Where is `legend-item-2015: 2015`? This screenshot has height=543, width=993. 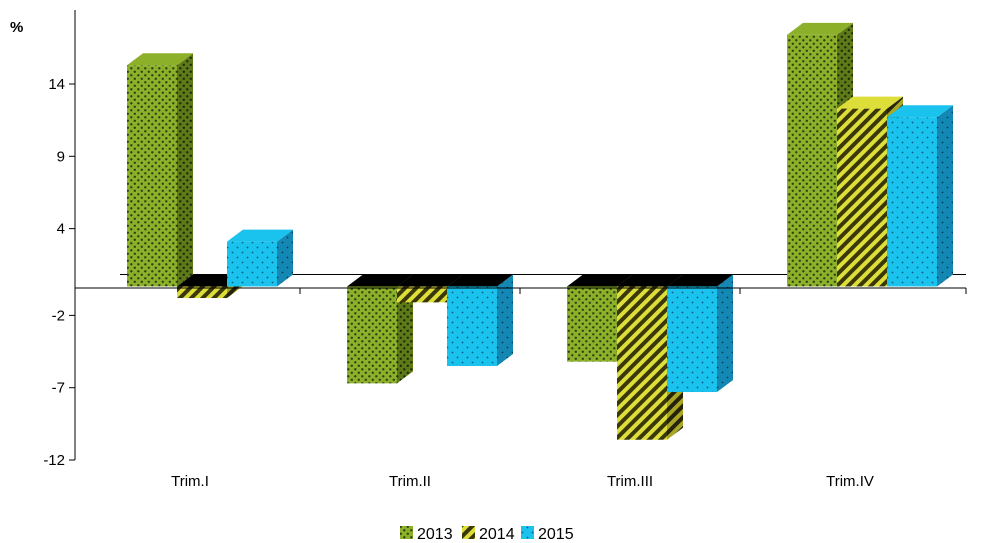
legend-item-2015: 2015 is located at coordinates (547, 534).